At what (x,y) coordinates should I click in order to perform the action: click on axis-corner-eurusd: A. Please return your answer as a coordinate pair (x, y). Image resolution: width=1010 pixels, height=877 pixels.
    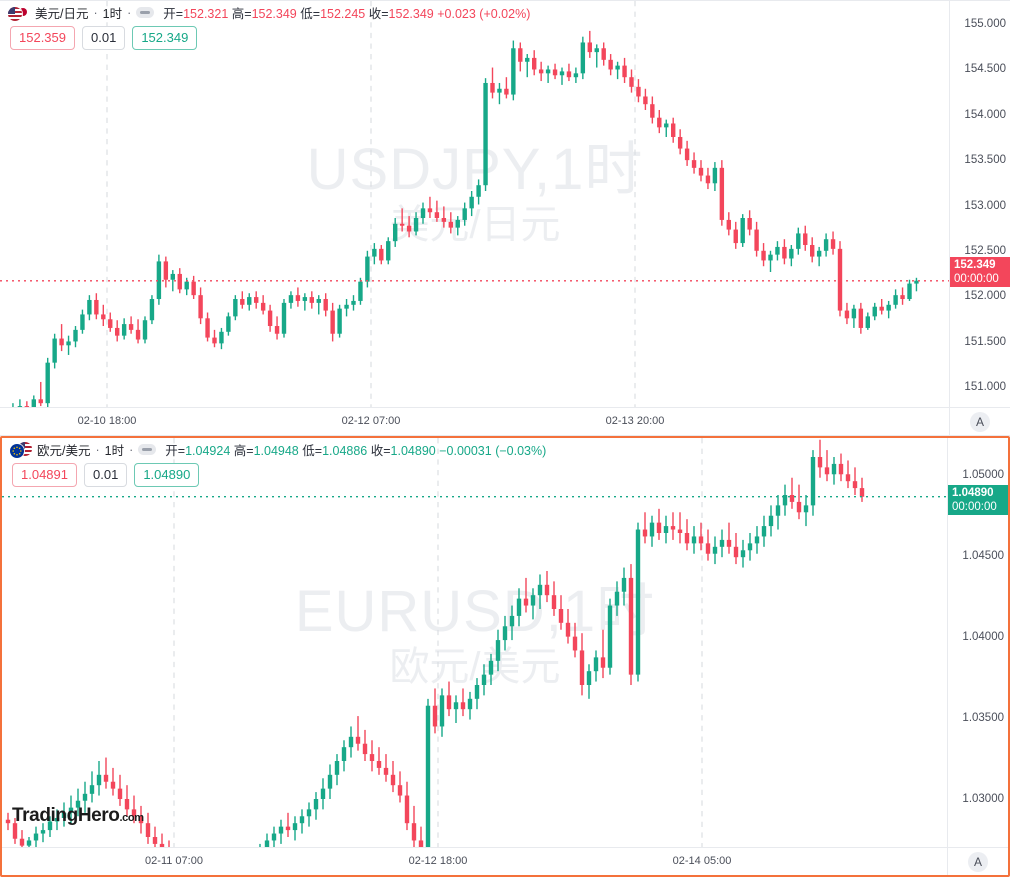
    Looking at the image, I should click on (977, 861).